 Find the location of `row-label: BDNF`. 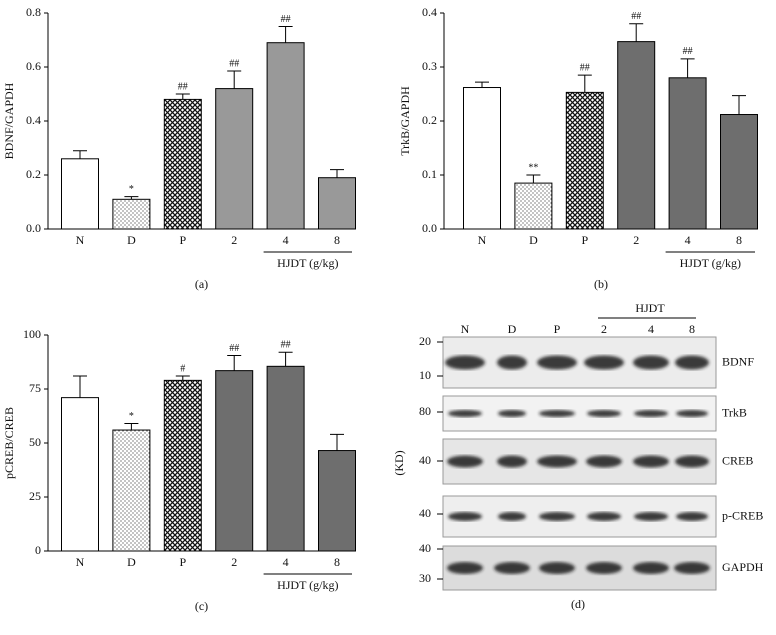

row-label: BDNF is located at coordinates (738, 361).